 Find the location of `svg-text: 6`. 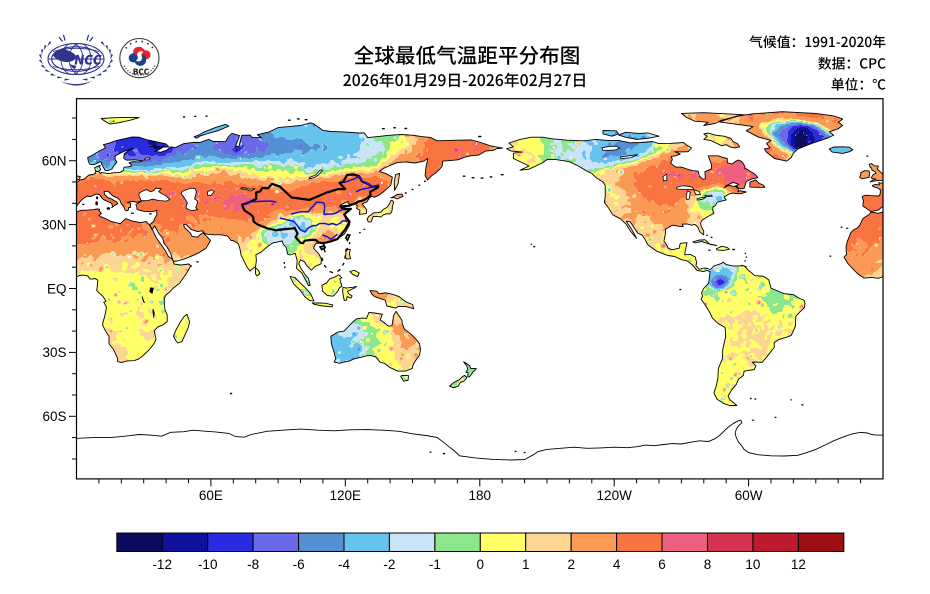

svg-text: 6 is located at coordinates (662, 564).